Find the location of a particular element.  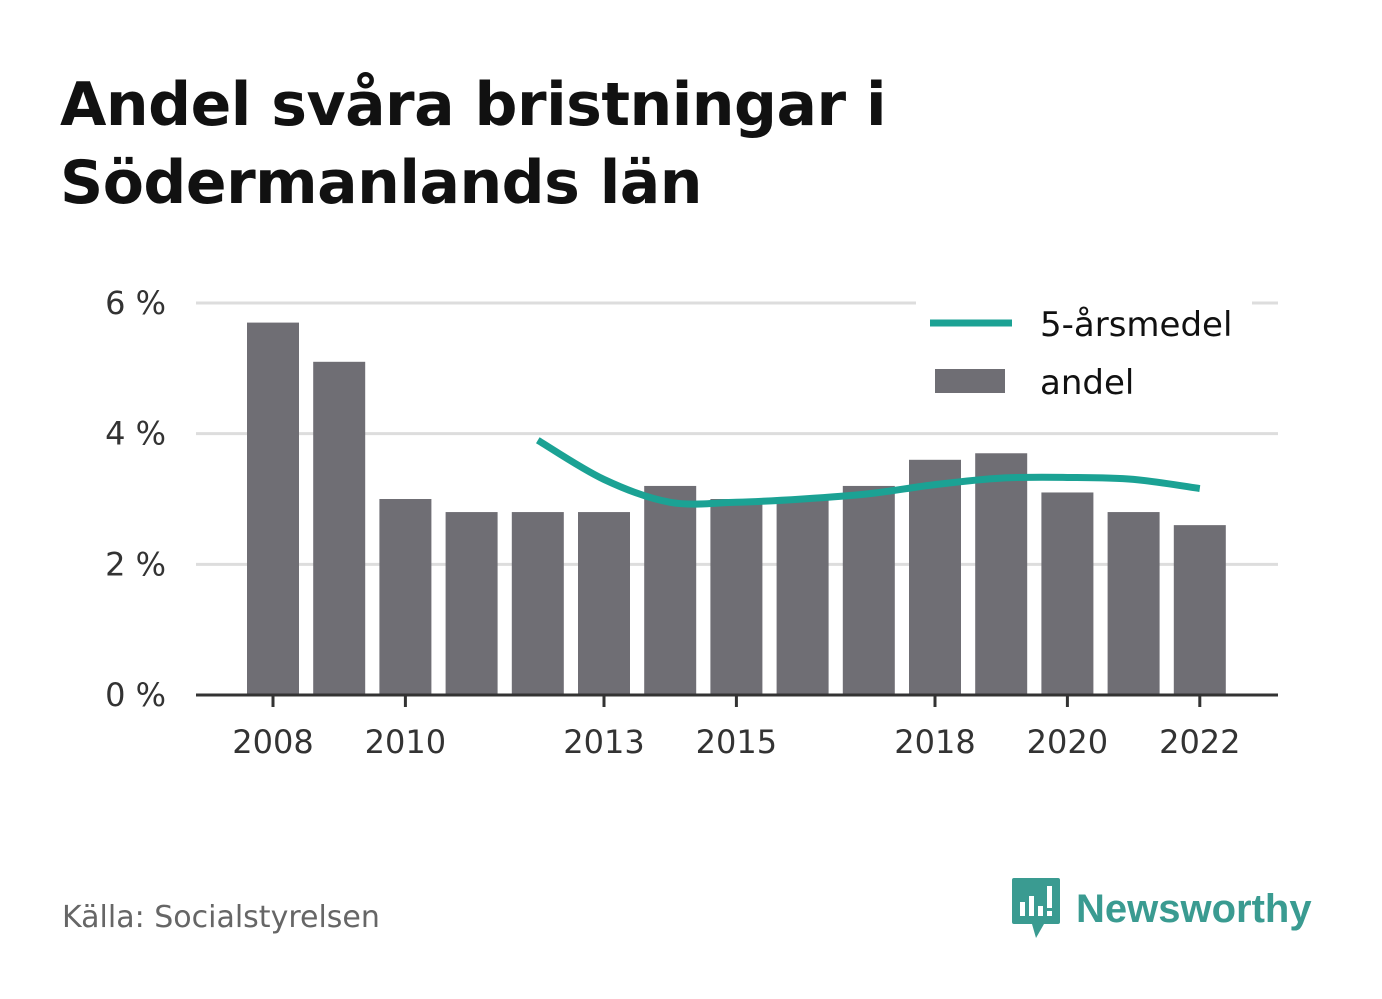

y-tick-label: 0 % is located at coordinates (135, 695).